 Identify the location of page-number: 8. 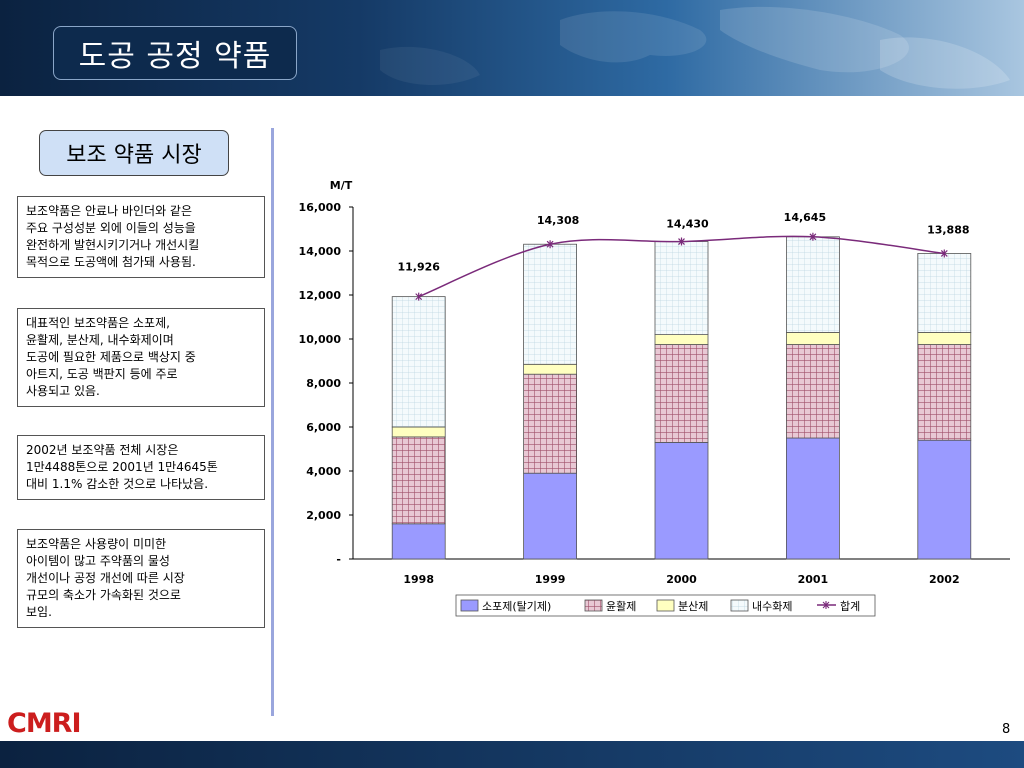
(1006, 729).